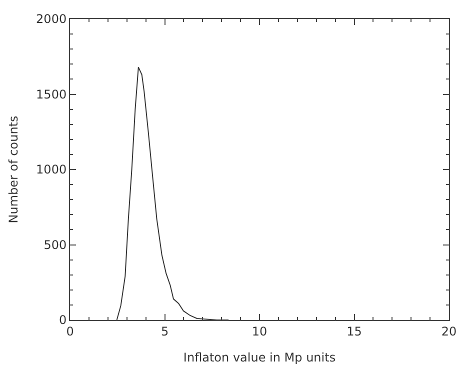 The width and height of the screenshot is (469, 382). I want to click on y-tick-label: 2000, so click(51, 19).